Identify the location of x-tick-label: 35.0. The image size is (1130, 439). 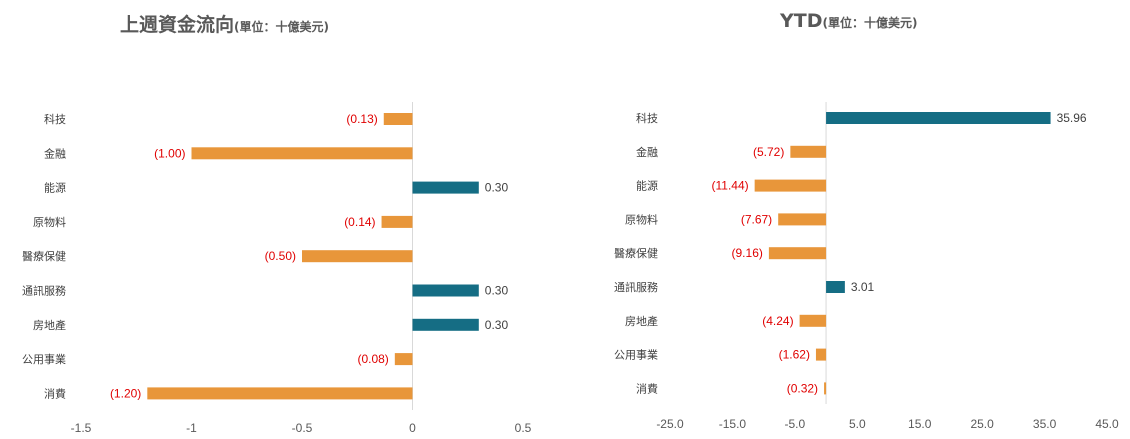
(1045, 424).